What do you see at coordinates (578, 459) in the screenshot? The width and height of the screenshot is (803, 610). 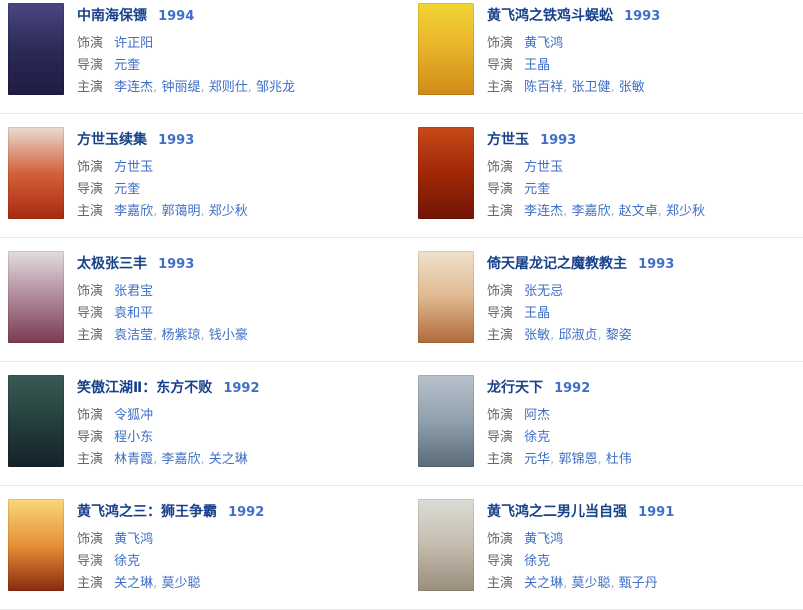 I see `starring-person-link: 郭锦恩` at bounding box center [578, 459].